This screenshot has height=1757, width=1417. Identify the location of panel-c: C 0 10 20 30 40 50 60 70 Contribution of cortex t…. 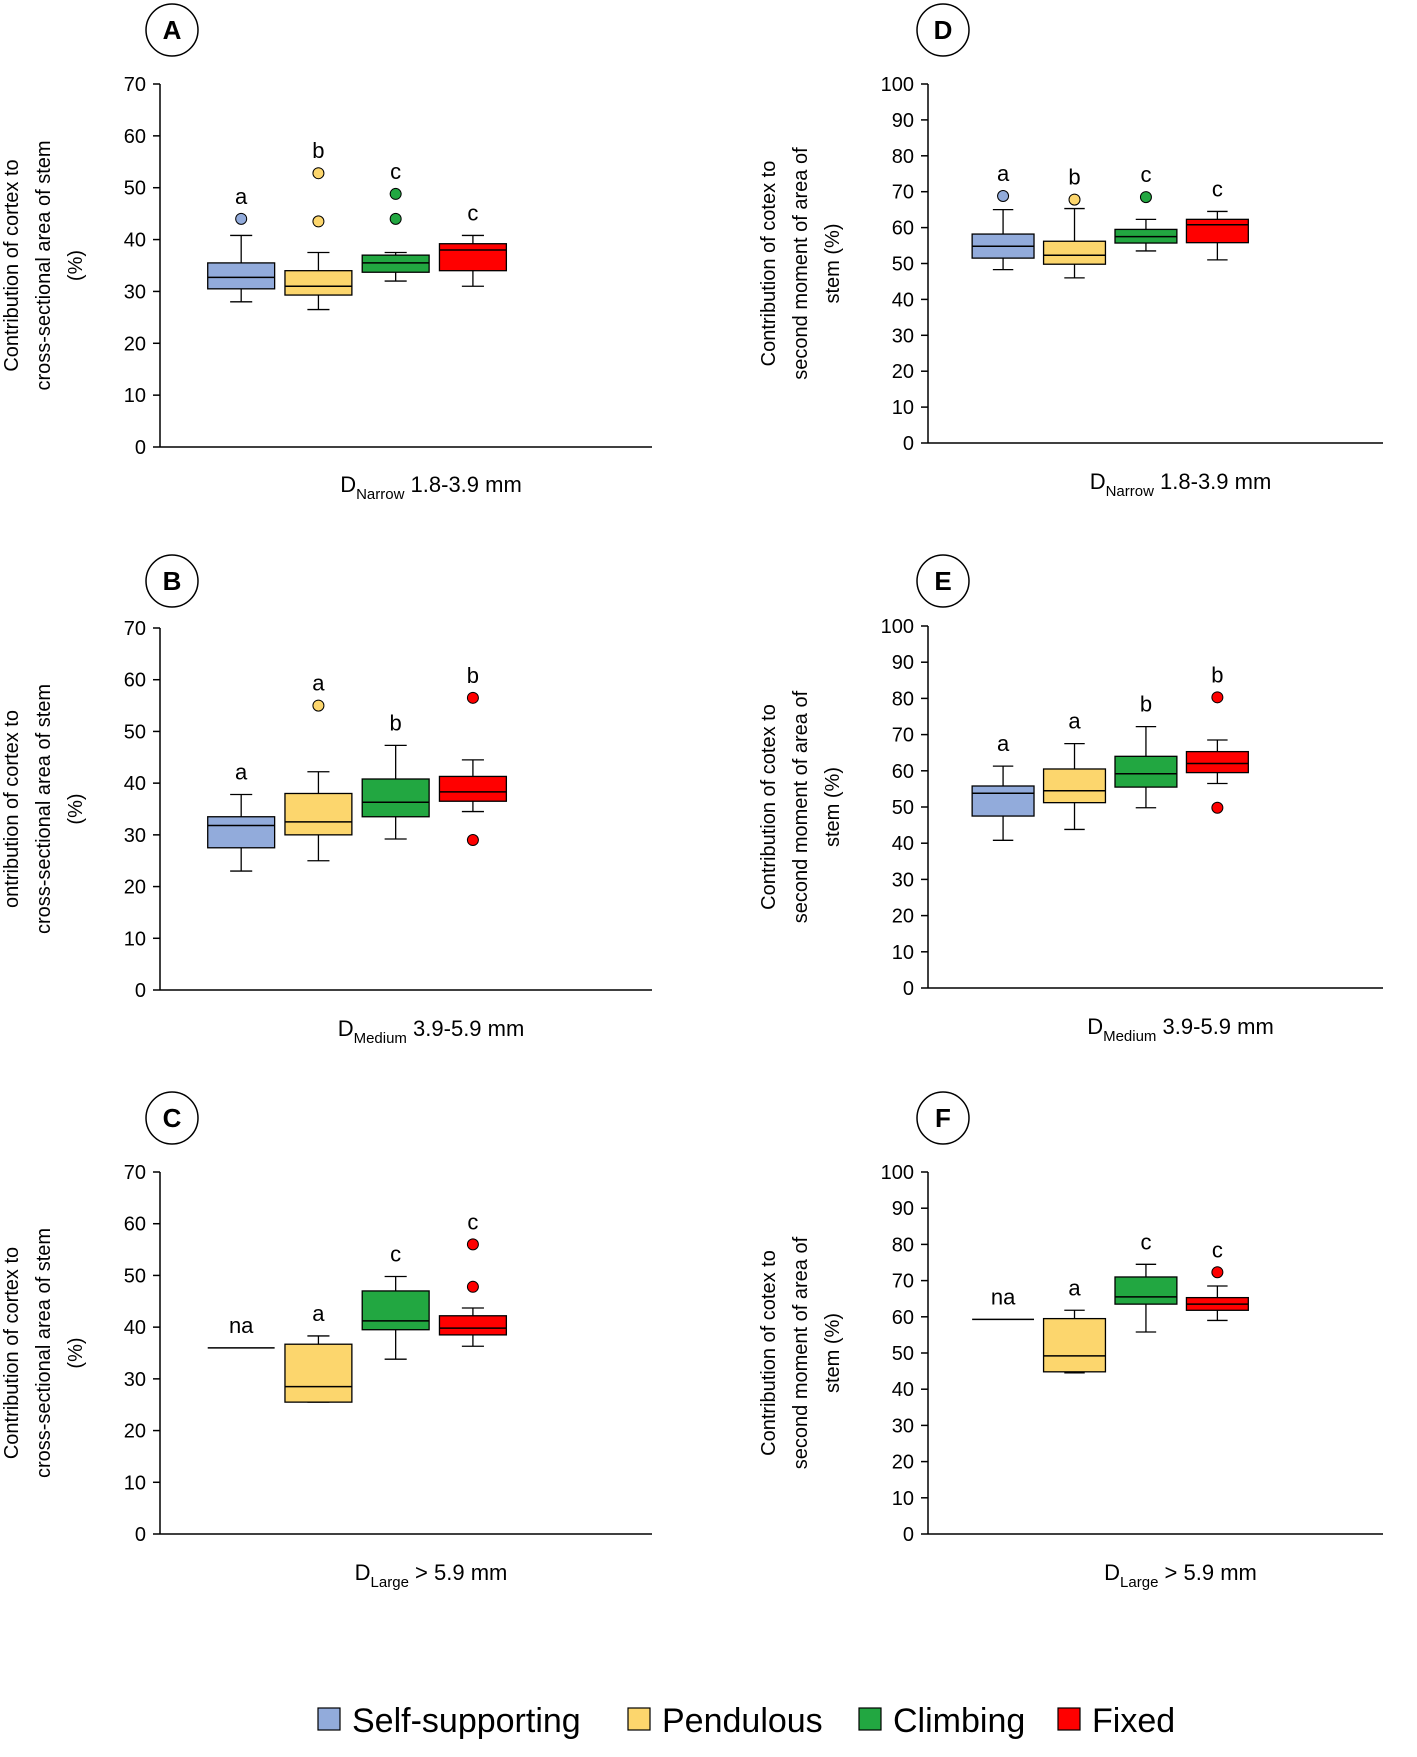
(326, 1341).